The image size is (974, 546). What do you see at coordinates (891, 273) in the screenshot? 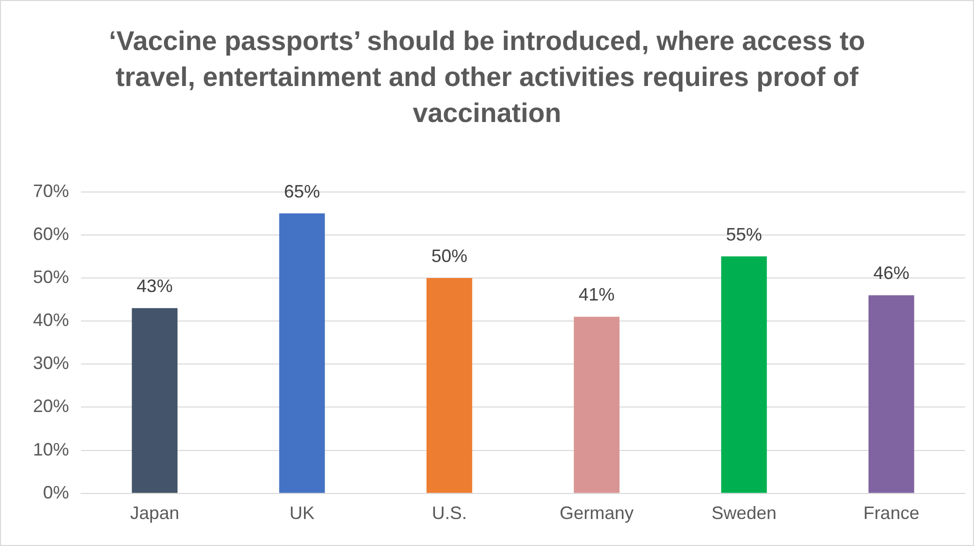
I see `data-label: 46%` at bounding box center [891, 273].